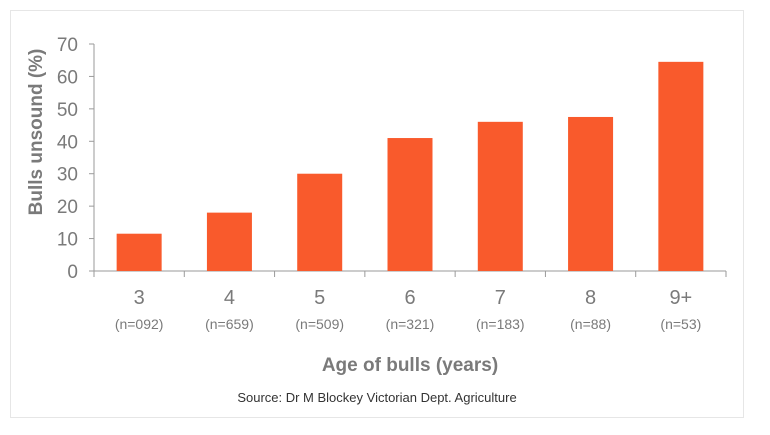 The width and height of the screenshot is (770, 435). I want to click on y-tick-label: 50, so click(67, 110).